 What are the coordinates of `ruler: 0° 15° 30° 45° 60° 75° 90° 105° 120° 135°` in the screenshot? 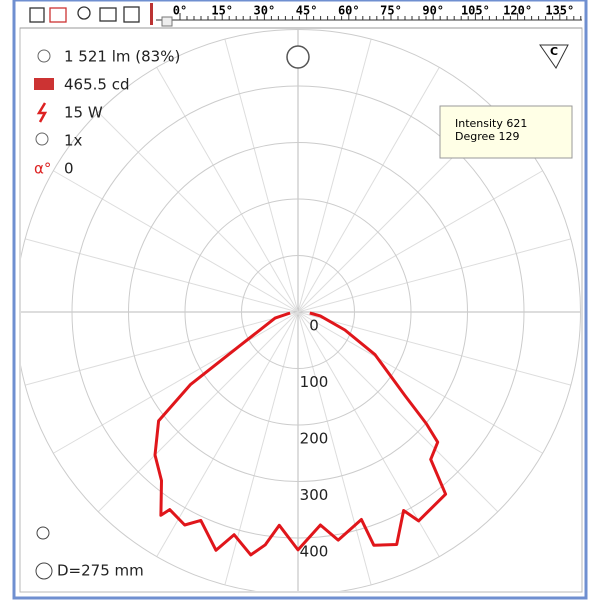 It's located at (377, 12).